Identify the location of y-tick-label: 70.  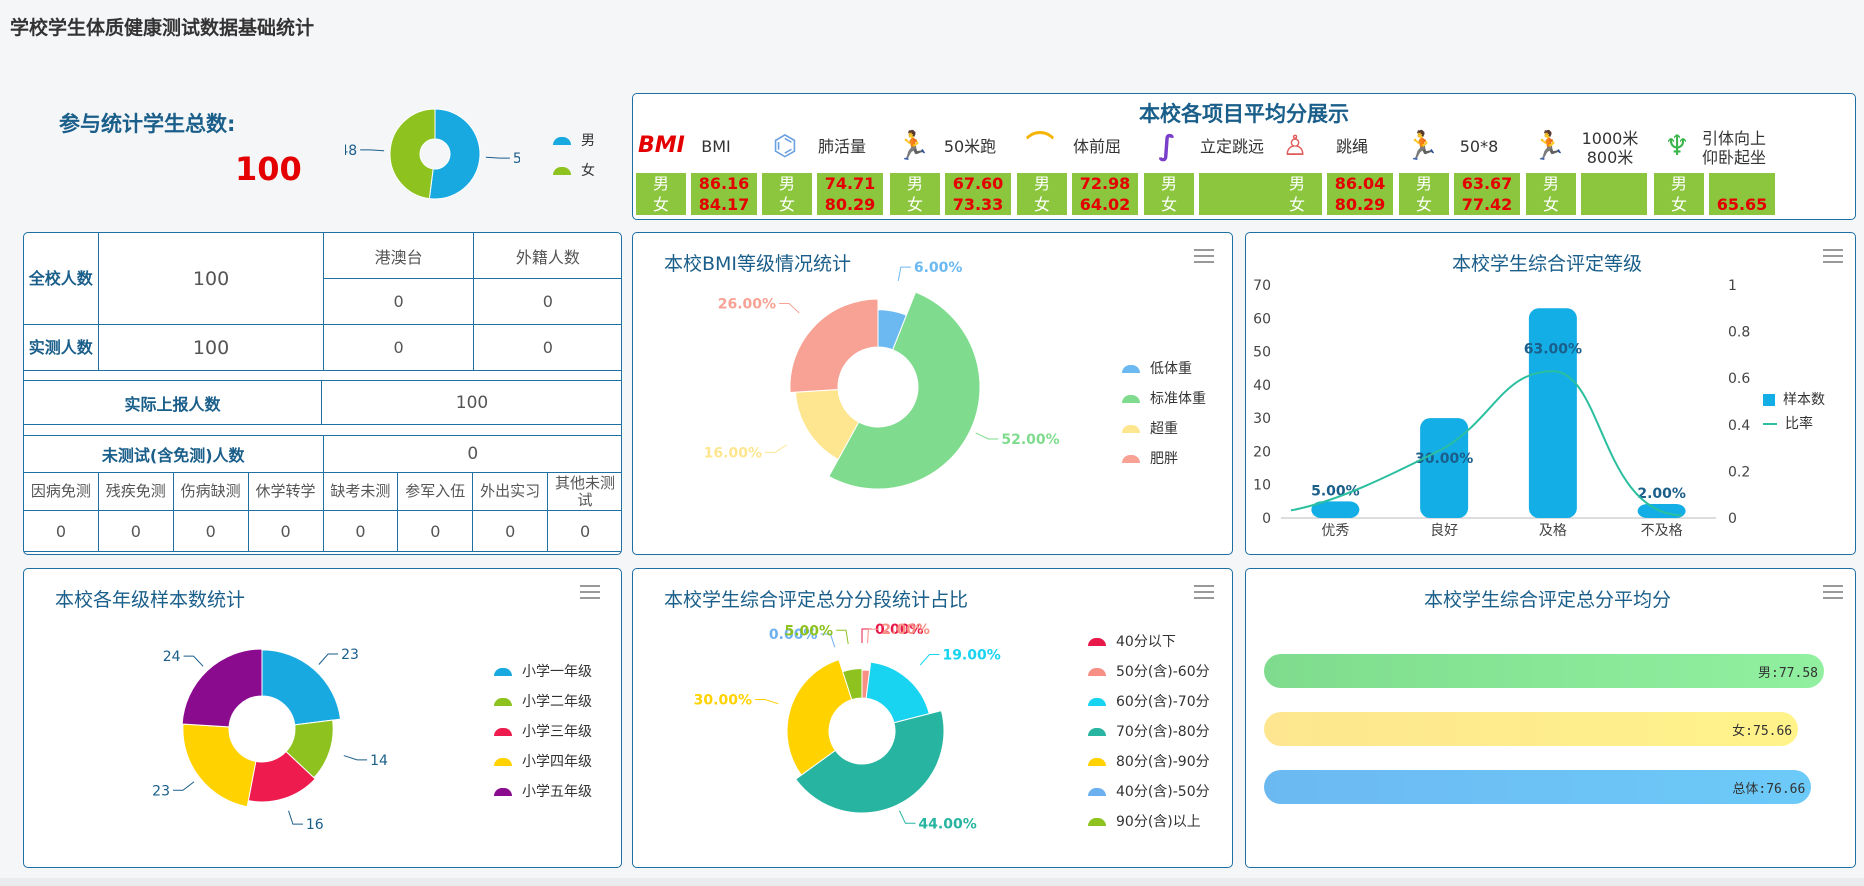
(1262, 286).